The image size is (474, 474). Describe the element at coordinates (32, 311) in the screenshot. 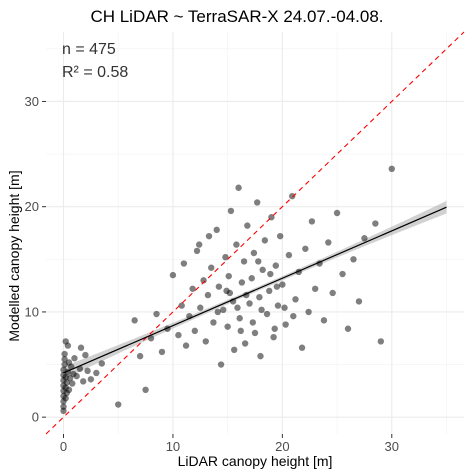

I see `y-tick-label: 10` at that location.